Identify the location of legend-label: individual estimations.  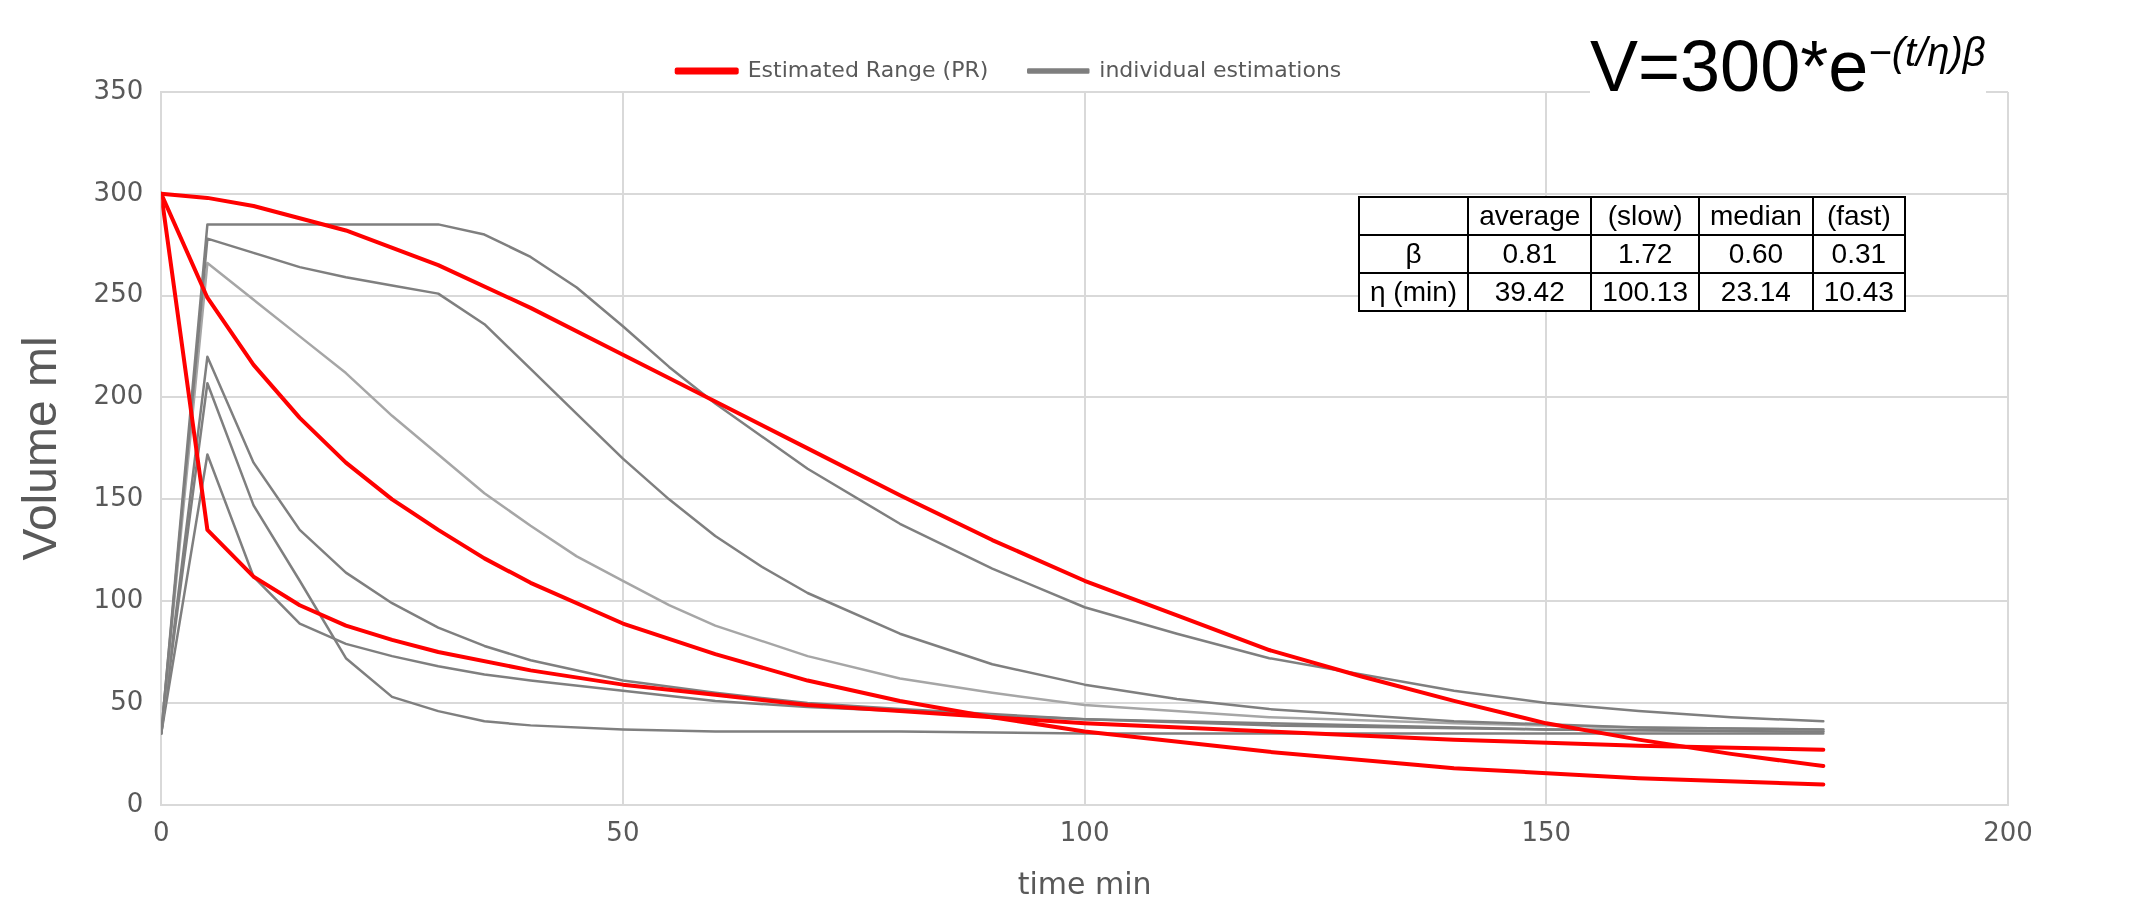
(1220, 69).